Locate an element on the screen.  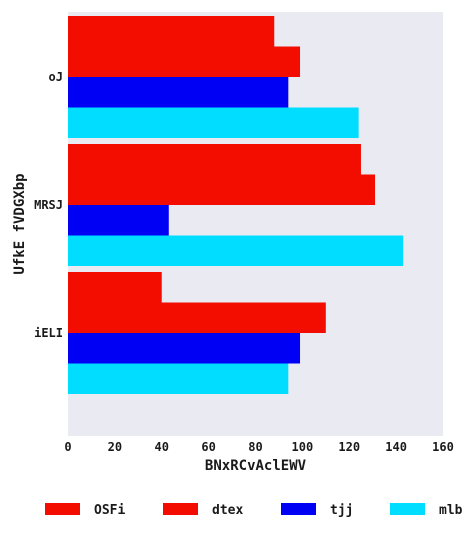
bar-mlb-oJ is located at coordinates (213, 122).